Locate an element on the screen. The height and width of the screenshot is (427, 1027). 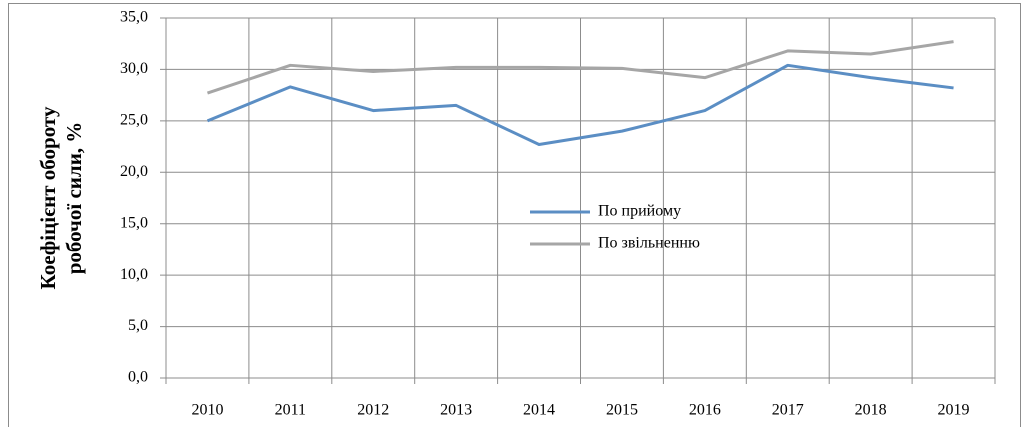
x-tick-label: 2013 is located at coordinates (456, 410).